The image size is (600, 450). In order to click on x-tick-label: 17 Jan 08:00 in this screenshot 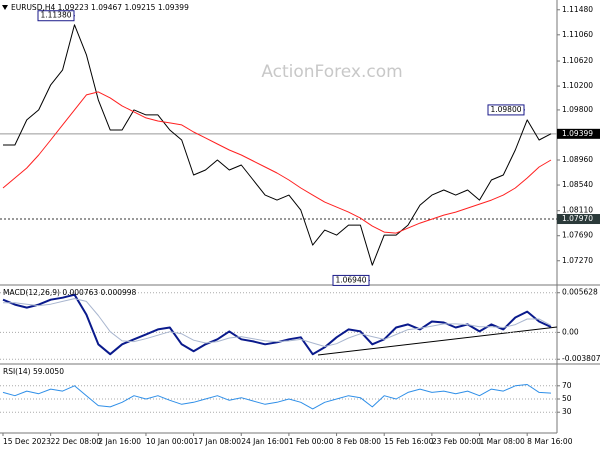, I will do `click(218, 441)`.